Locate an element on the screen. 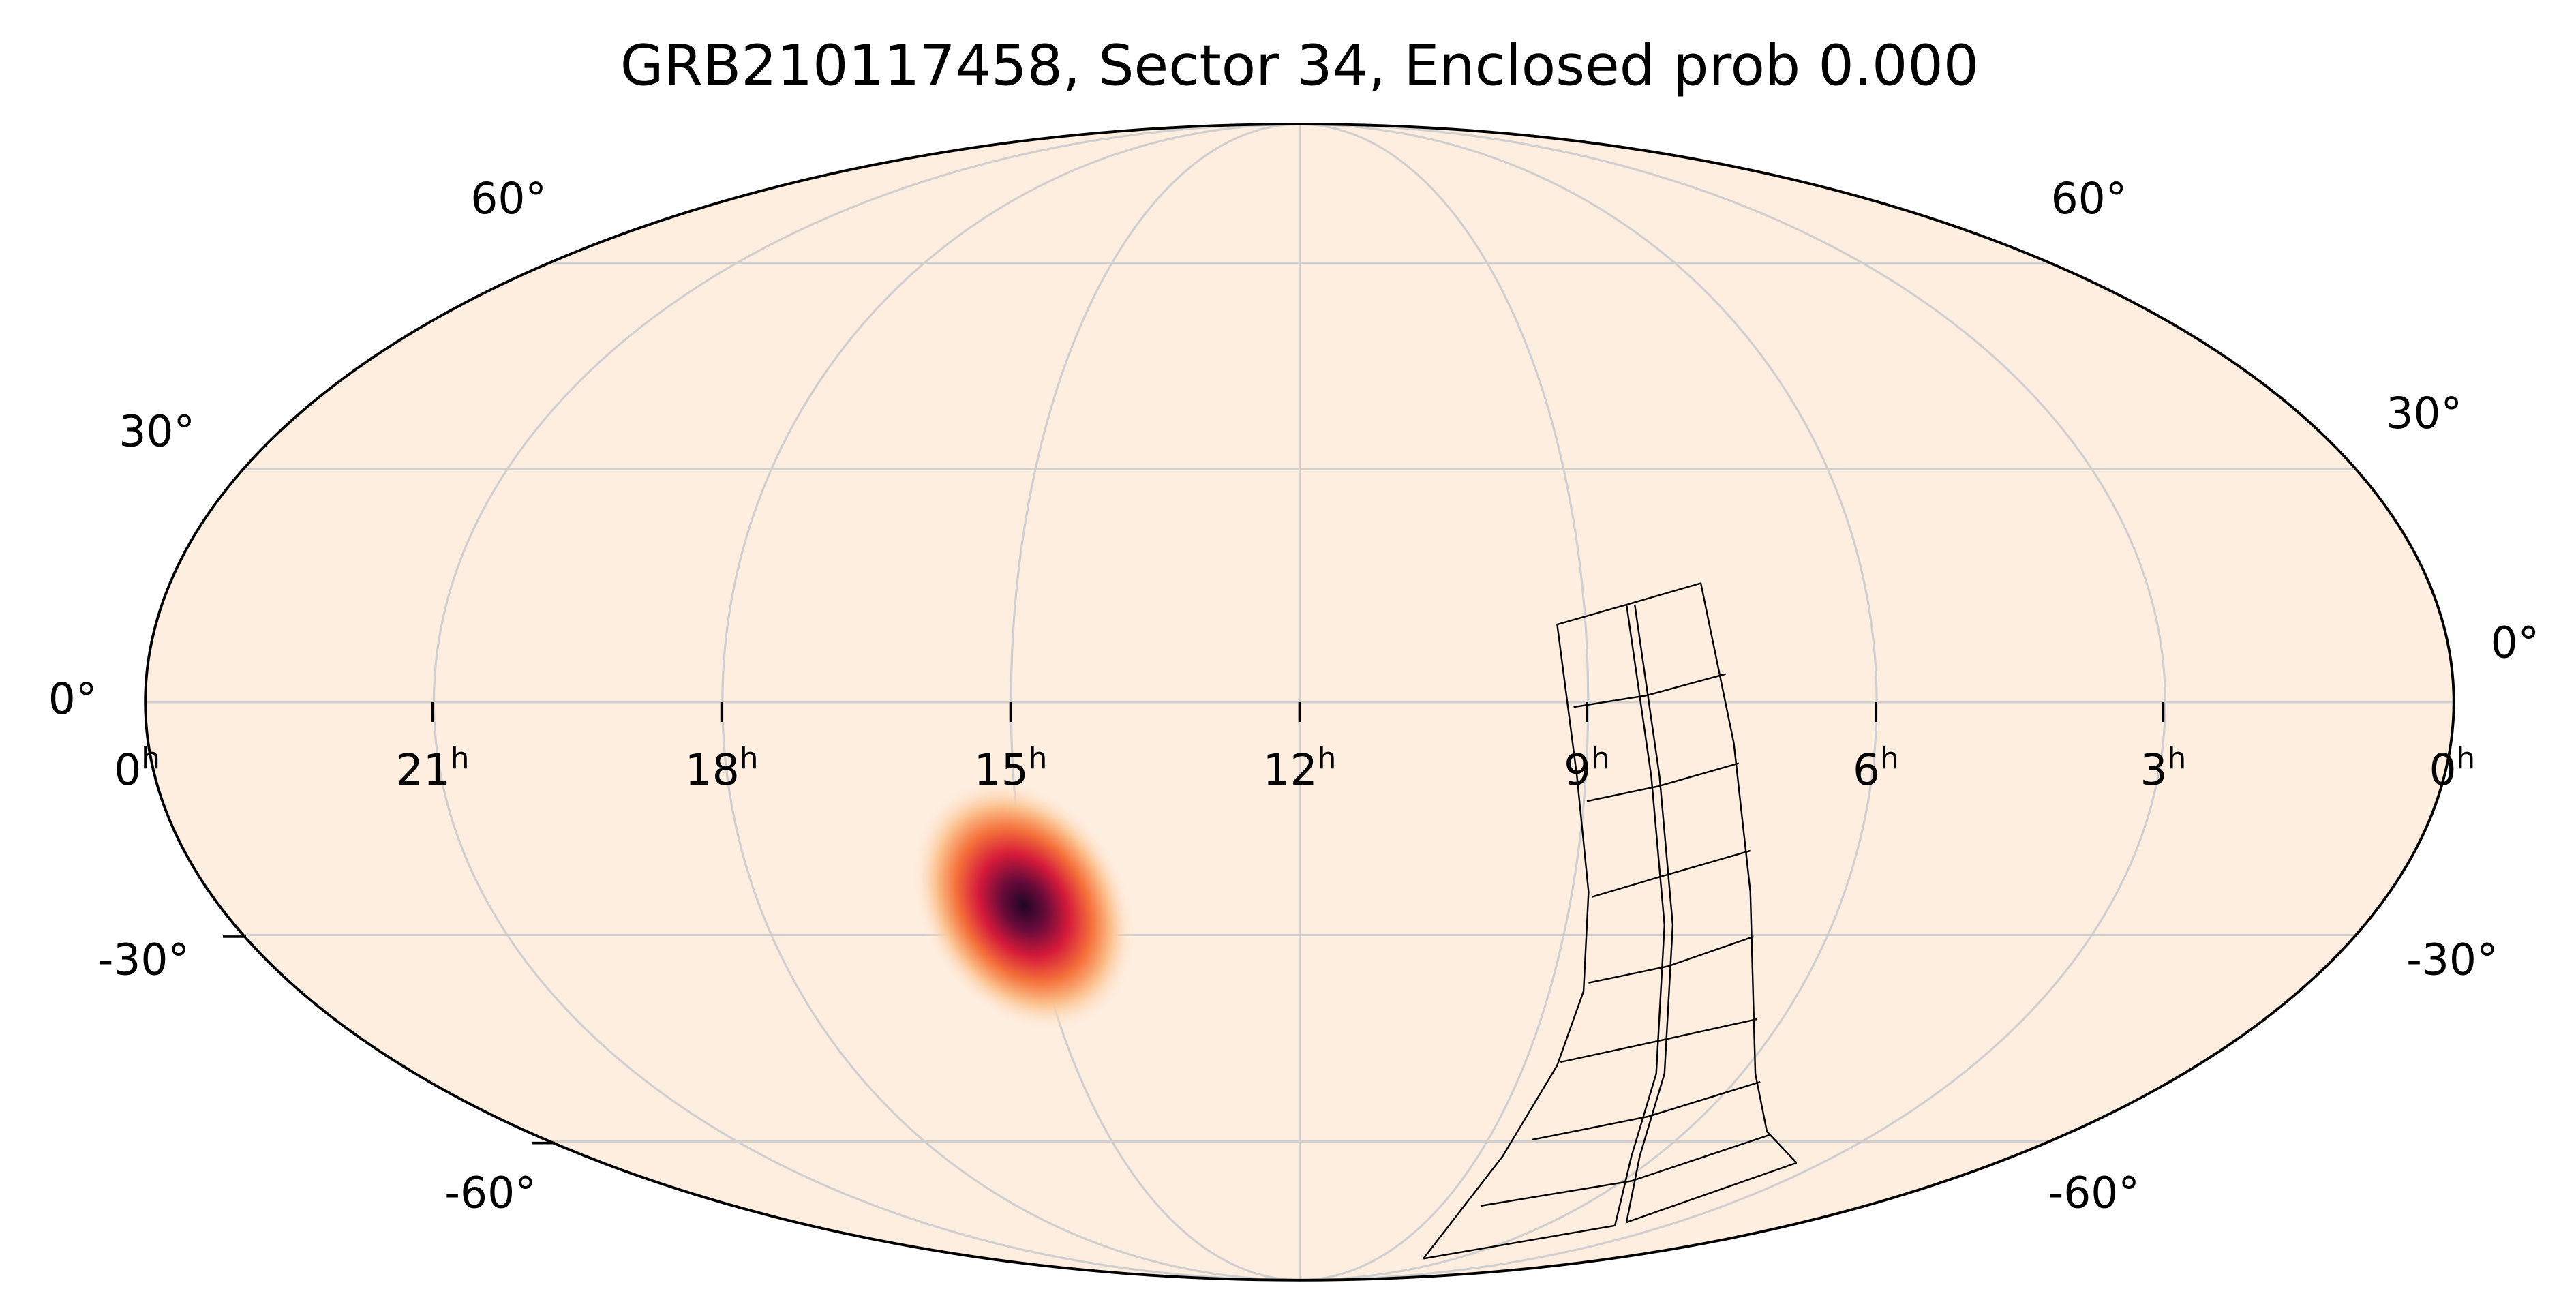 The width and height of the screenshot is (2576, 1315). ra-label: 15h is located at coordinates (1011, 768).